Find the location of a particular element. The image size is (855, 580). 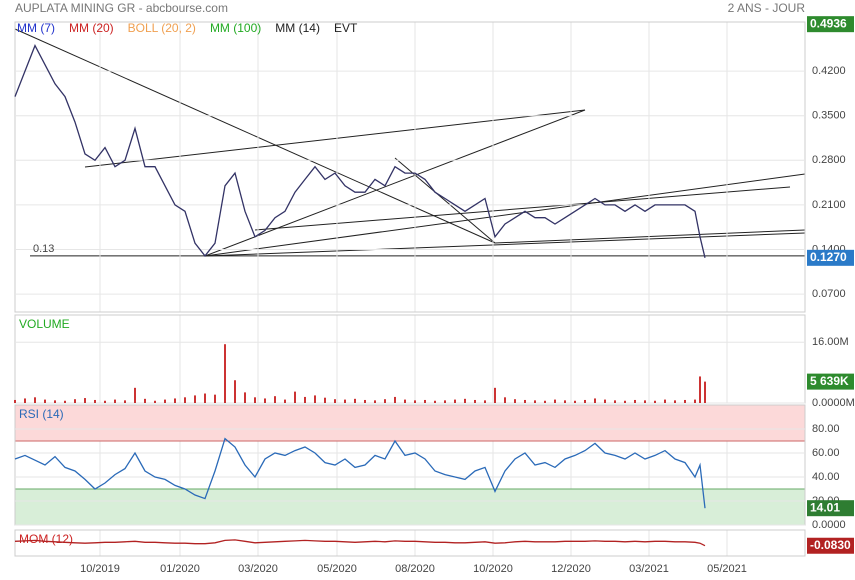

y-tick-label: 80.00 is located at coordinates (826, 429).